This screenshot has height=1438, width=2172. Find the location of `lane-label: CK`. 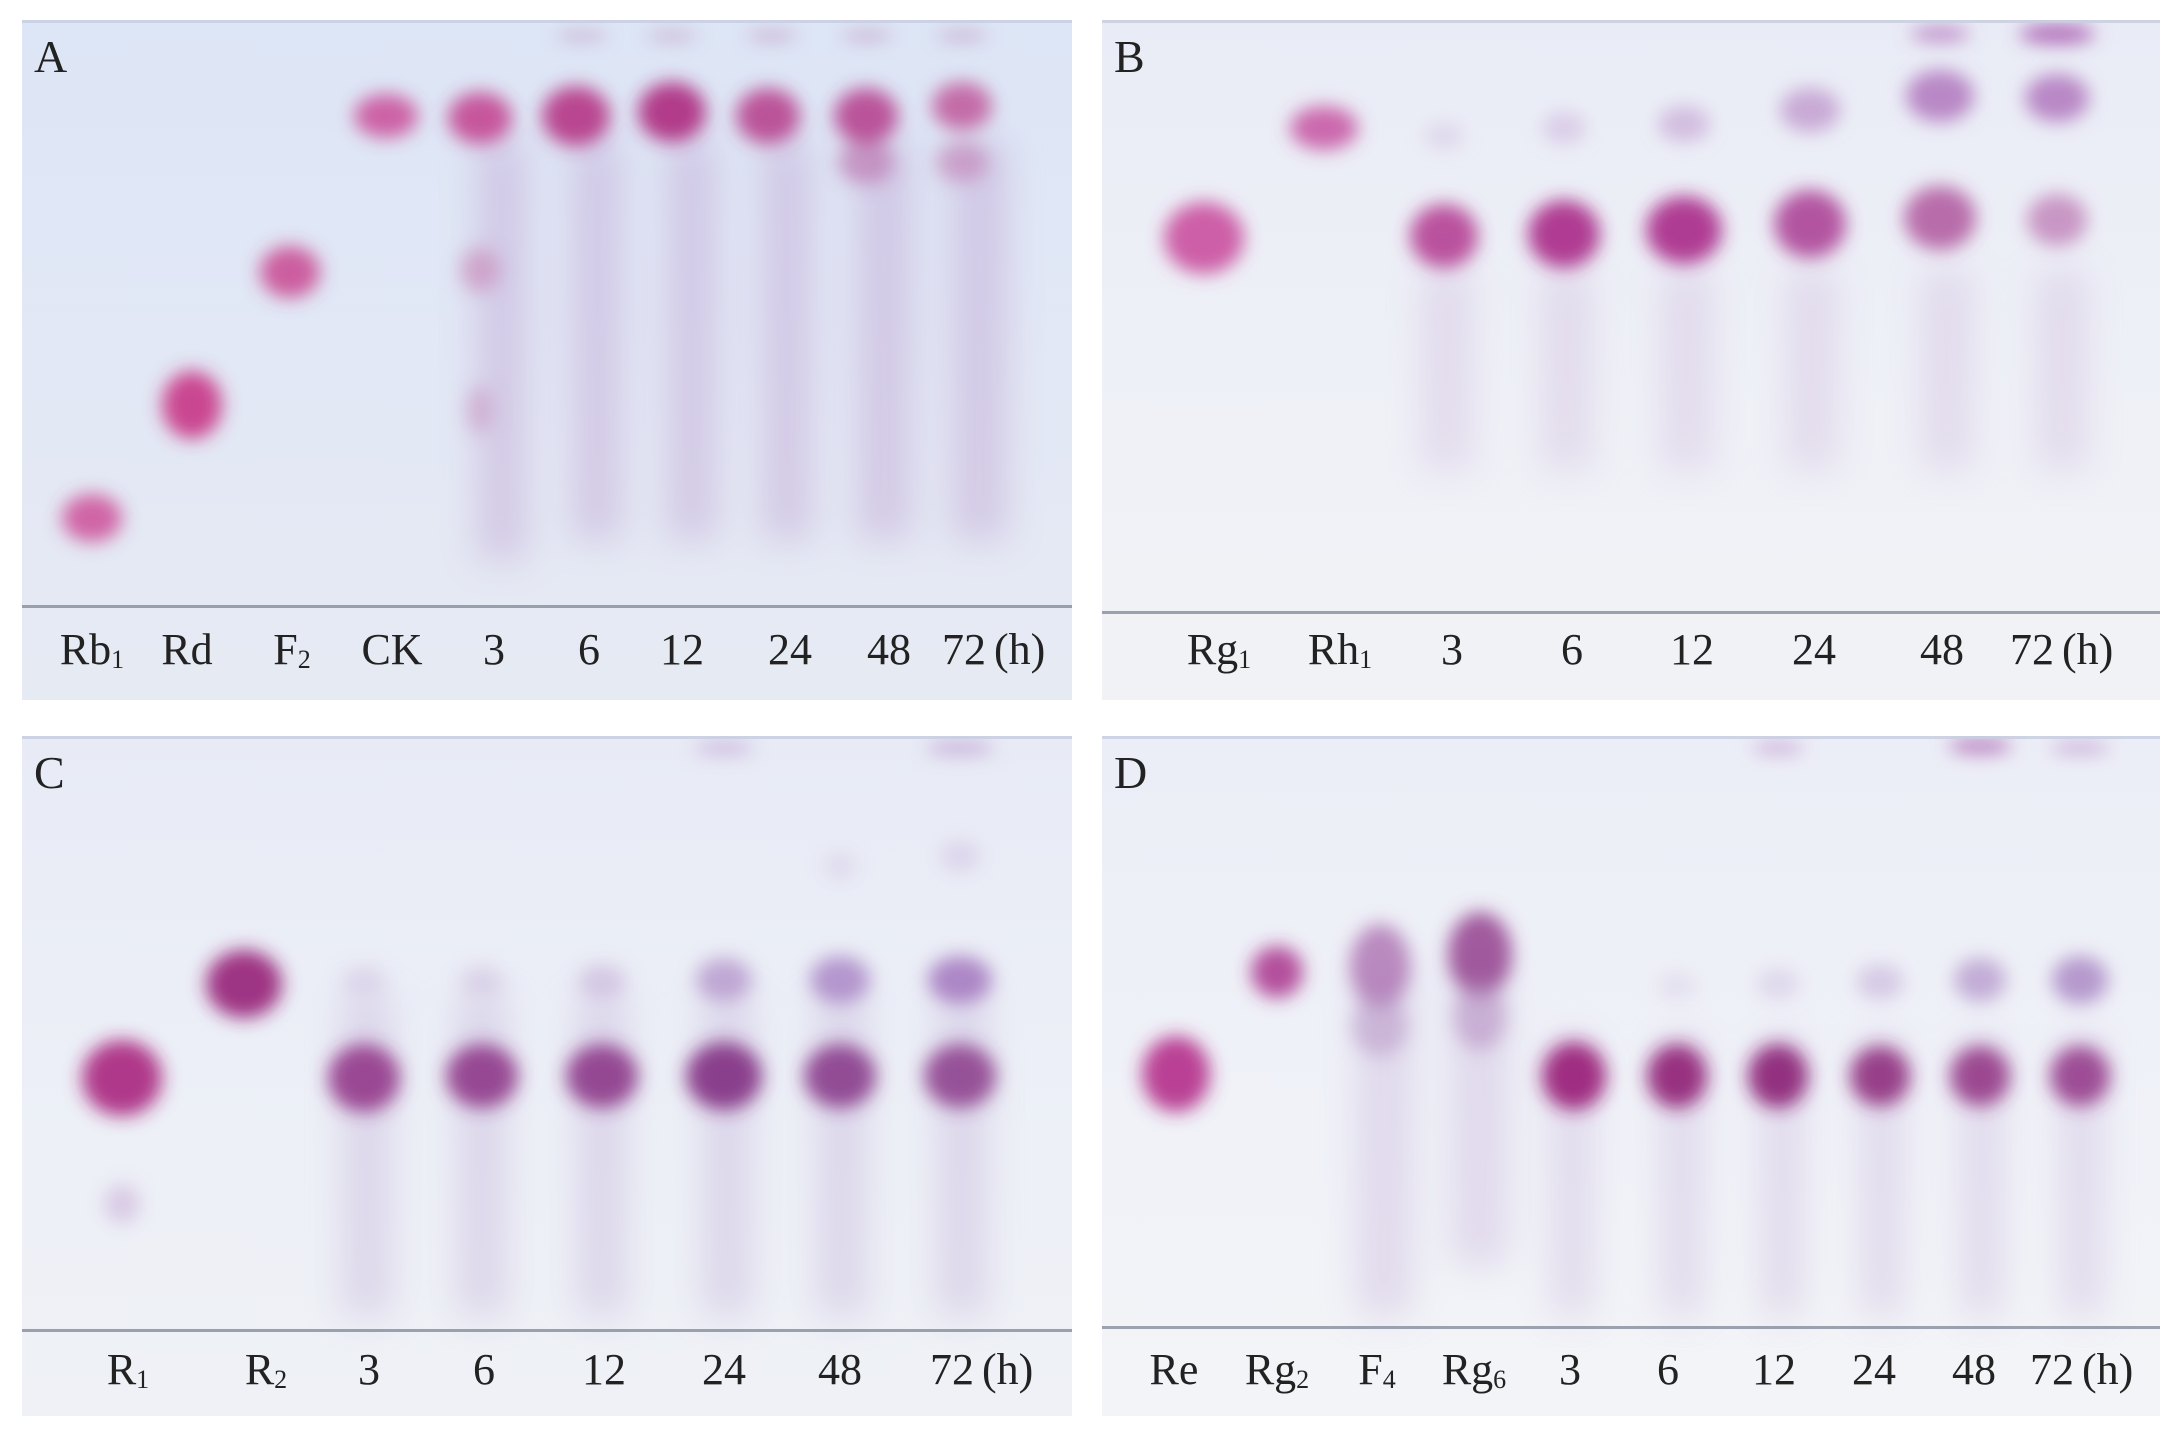

lane-label: CK is located at coordinates (392, 649).